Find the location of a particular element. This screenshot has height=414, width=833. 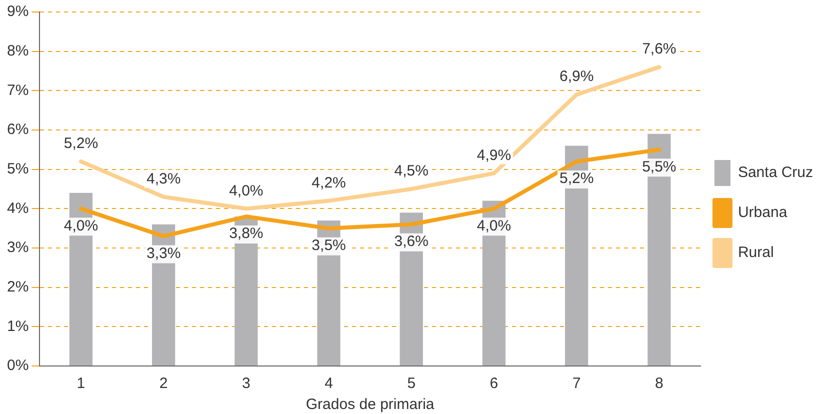

x-tick-label: 5 is located at coordinates (411, 383).